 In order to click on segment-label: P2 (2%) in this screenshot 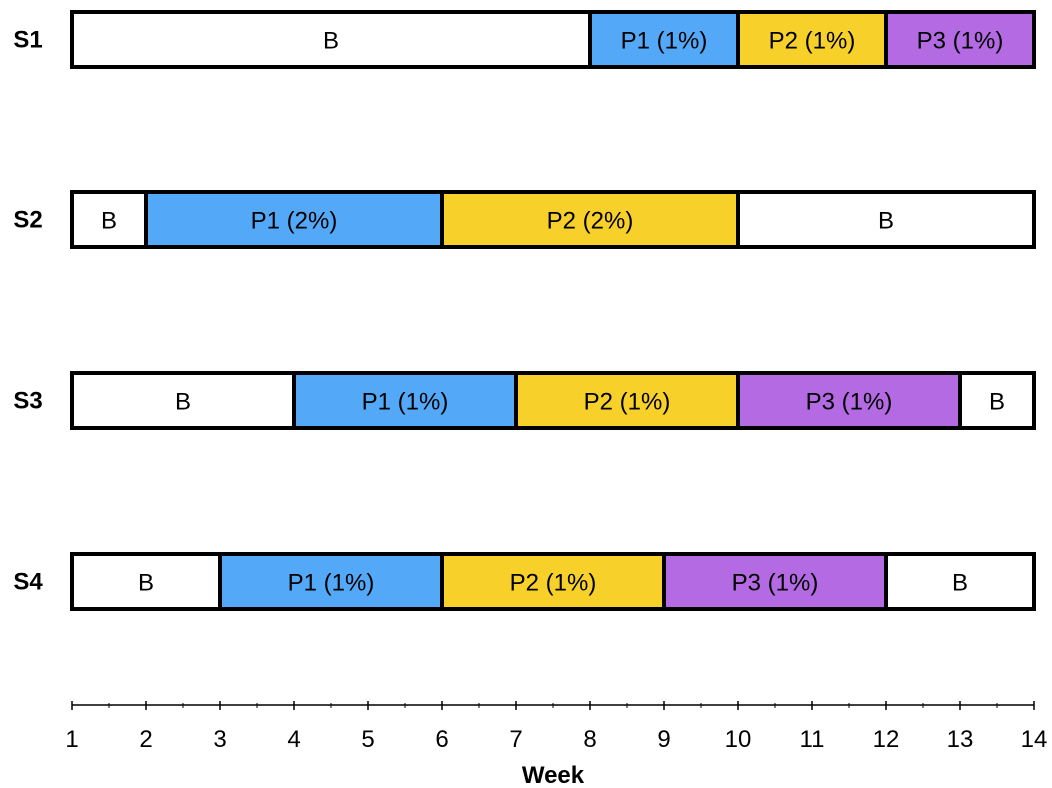, I will do `click(590, 221)`.